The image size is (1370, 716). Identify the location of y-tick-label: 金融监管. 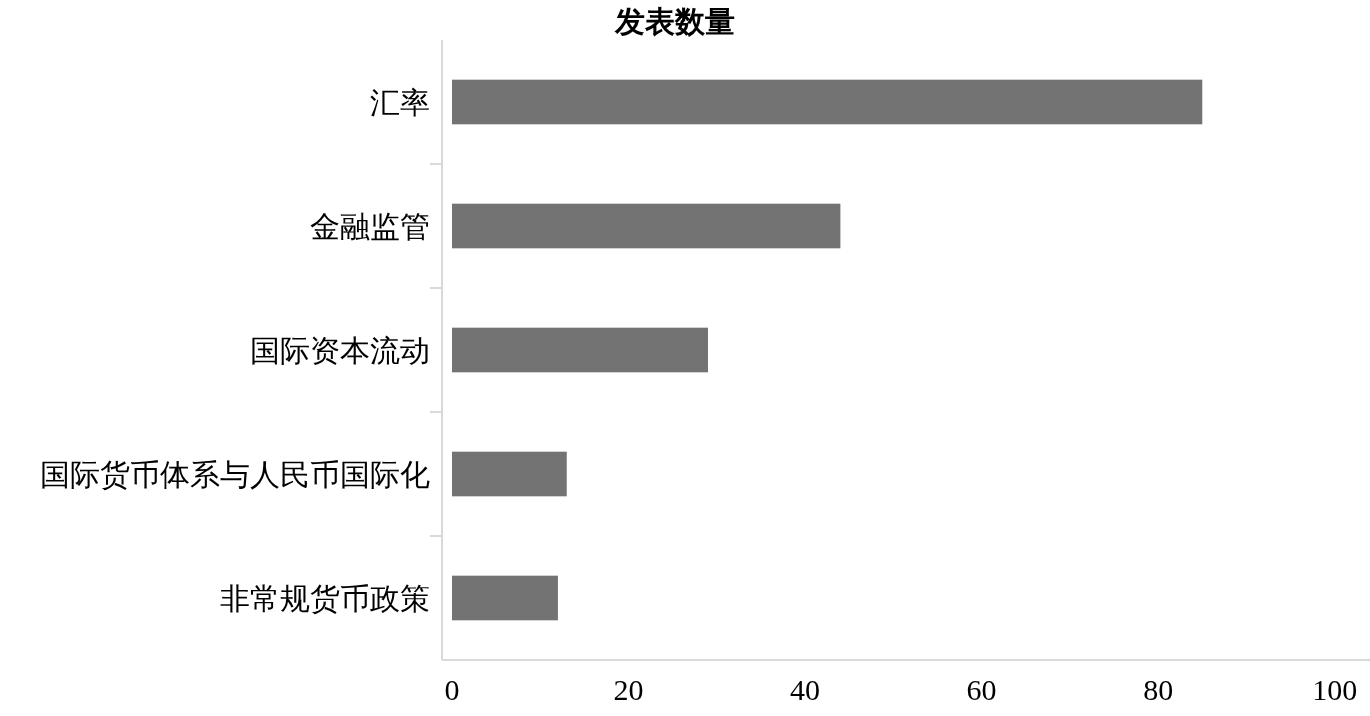
(370, 226).